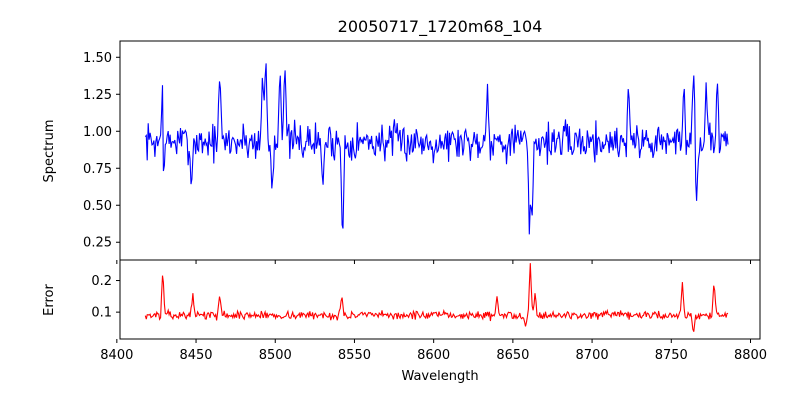 The width and height of the screenshot is (800, 400). What do you see at coordinates (750, 355) in the screenshot?
I see `x-tick-label: 8800` at bounding box center [750, 355].